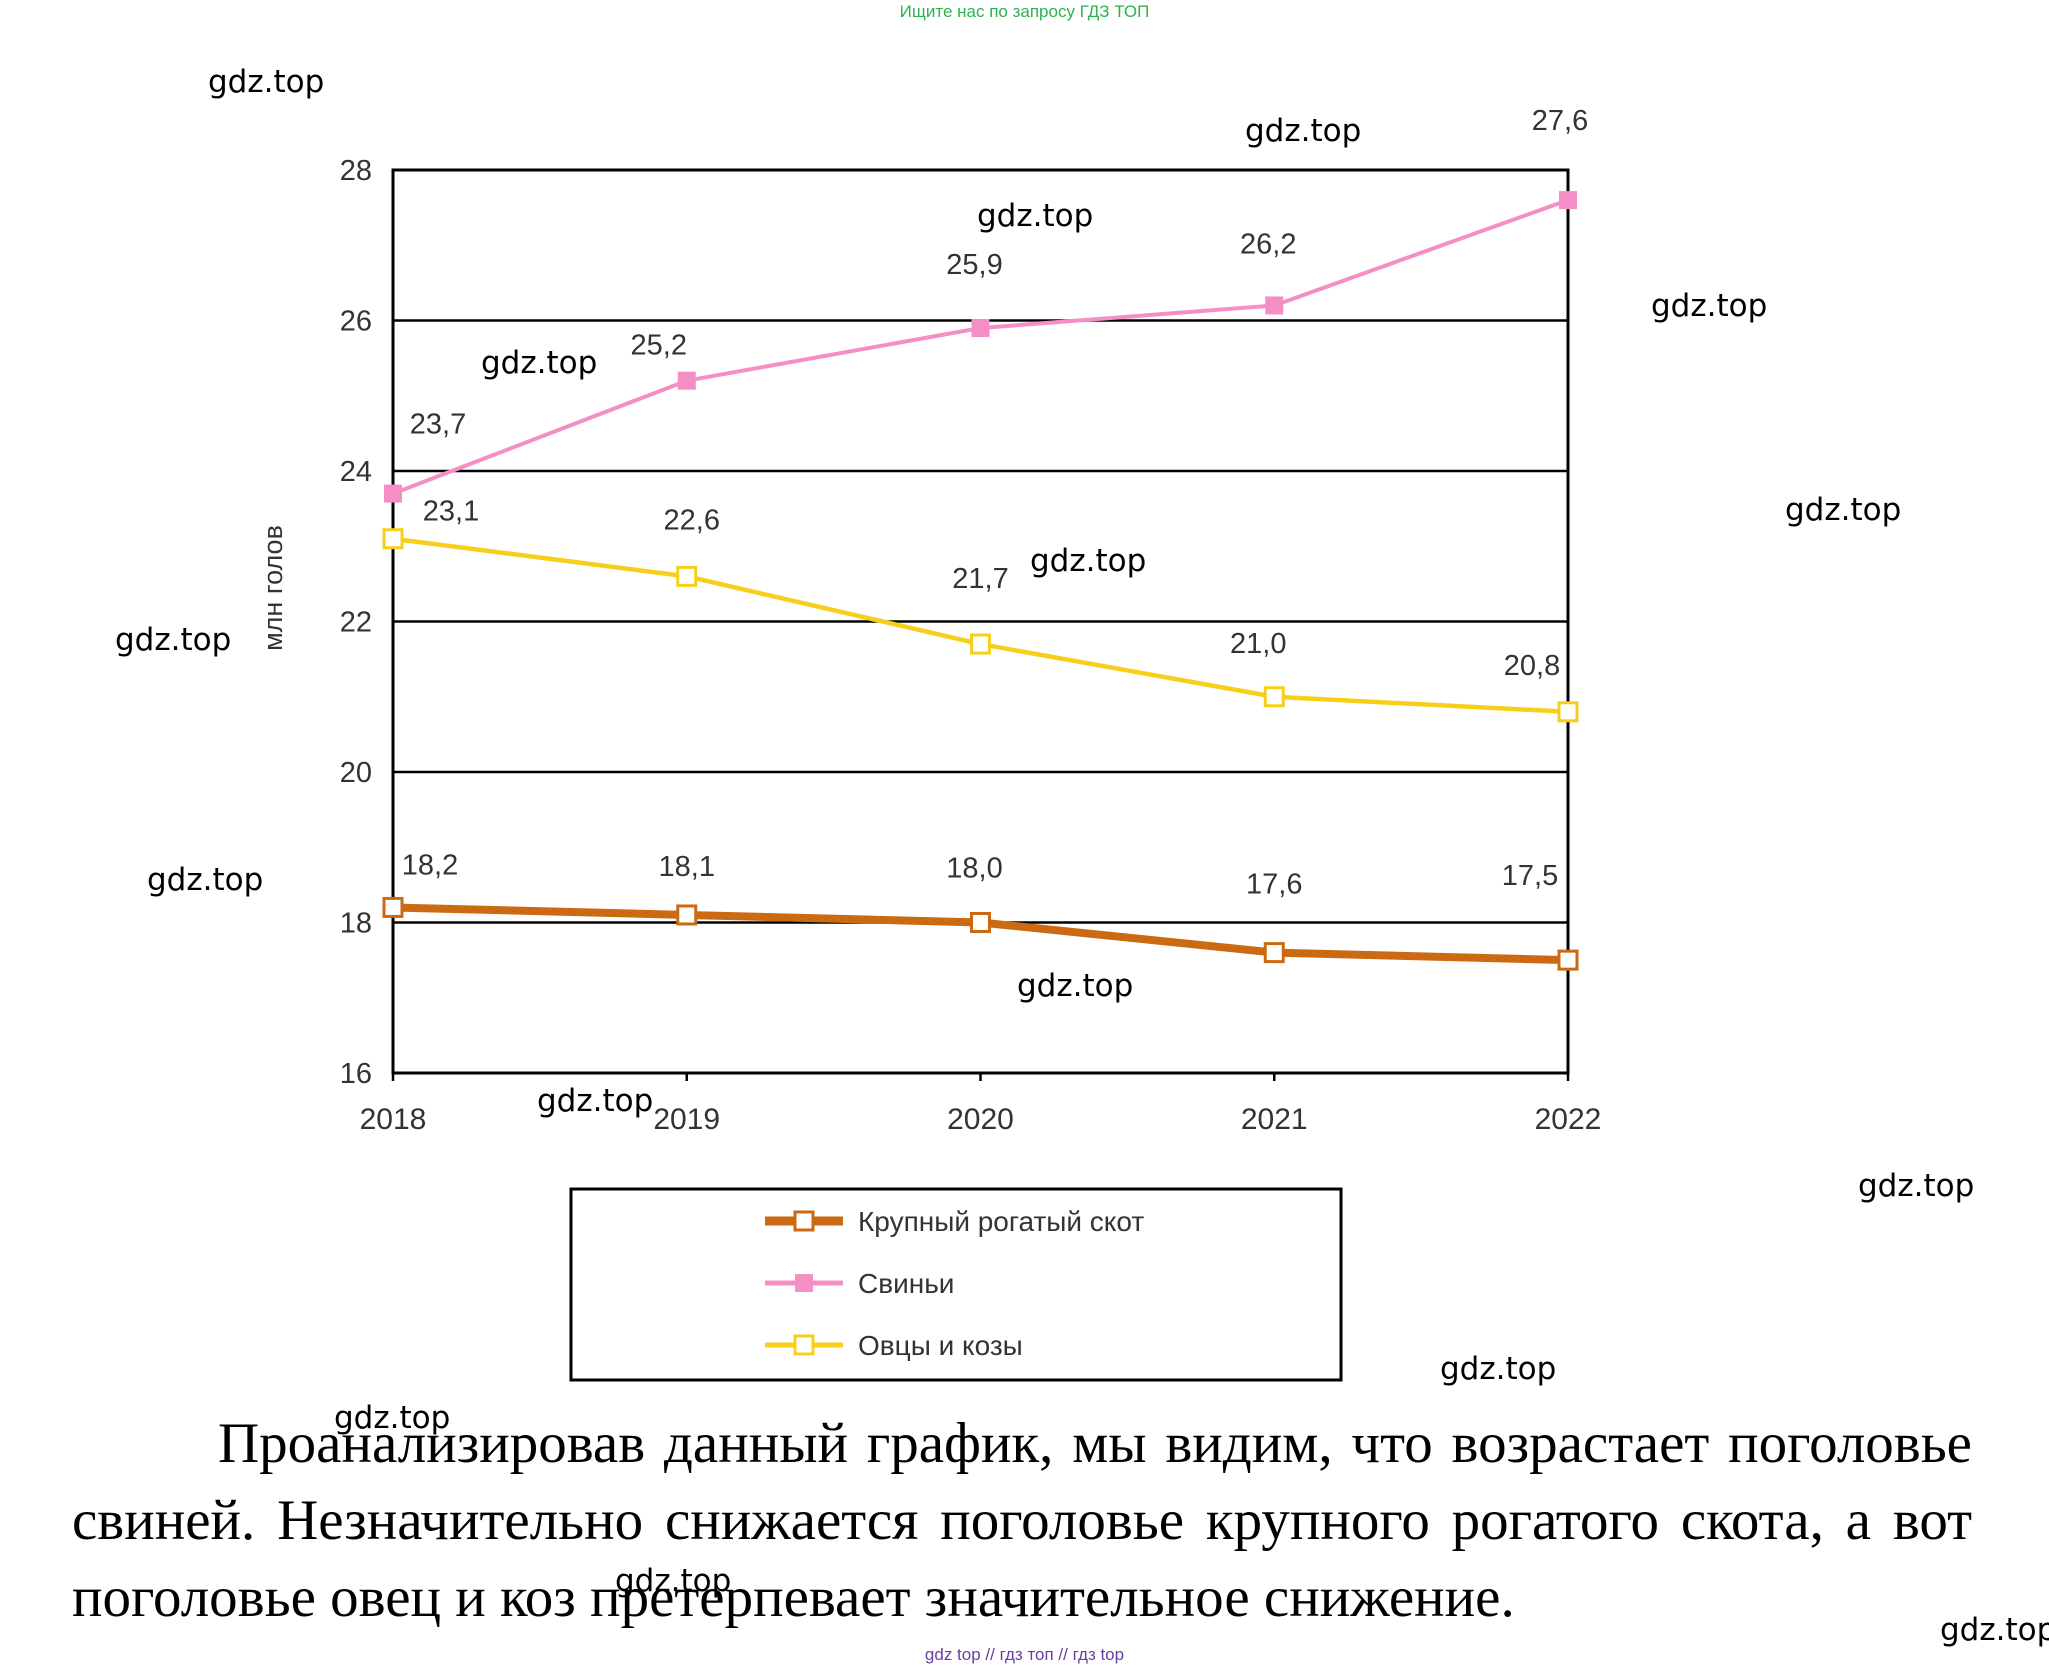  I want to click on data-label: 20,8, so click(1532, 666).